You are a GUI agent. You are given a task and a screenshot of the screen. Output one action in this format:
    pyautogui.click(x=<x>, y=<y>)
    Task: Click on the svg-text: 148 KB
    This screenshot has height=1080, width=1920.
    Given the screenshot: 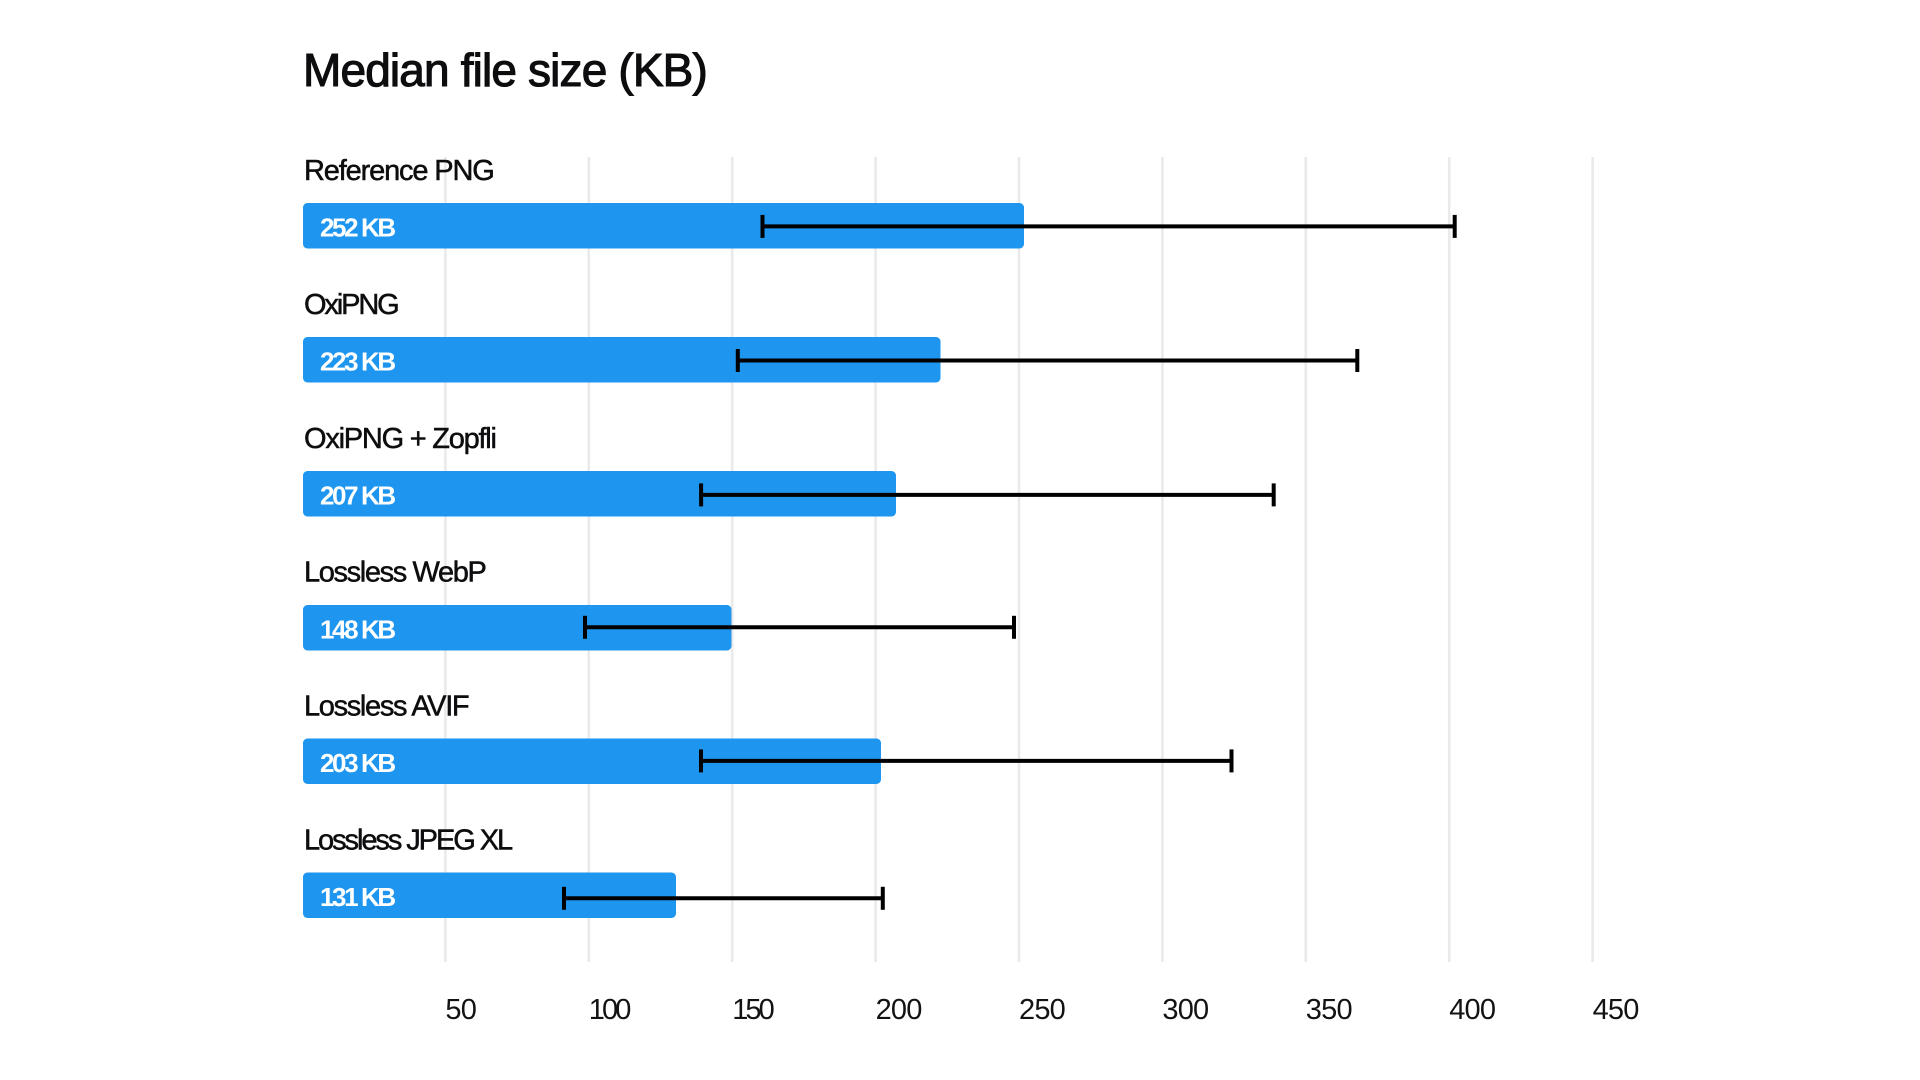 What is the action you would take?
    pyautogui.click(x=357, y=629)
    